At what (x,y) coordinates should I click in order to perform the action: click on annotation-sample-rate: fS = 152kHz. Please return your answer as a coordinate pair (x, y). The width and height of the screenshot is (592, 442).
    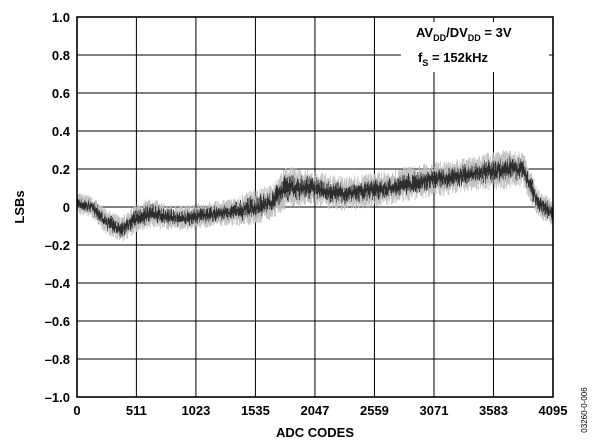
    Looking at the image, I should click on (453, 59).